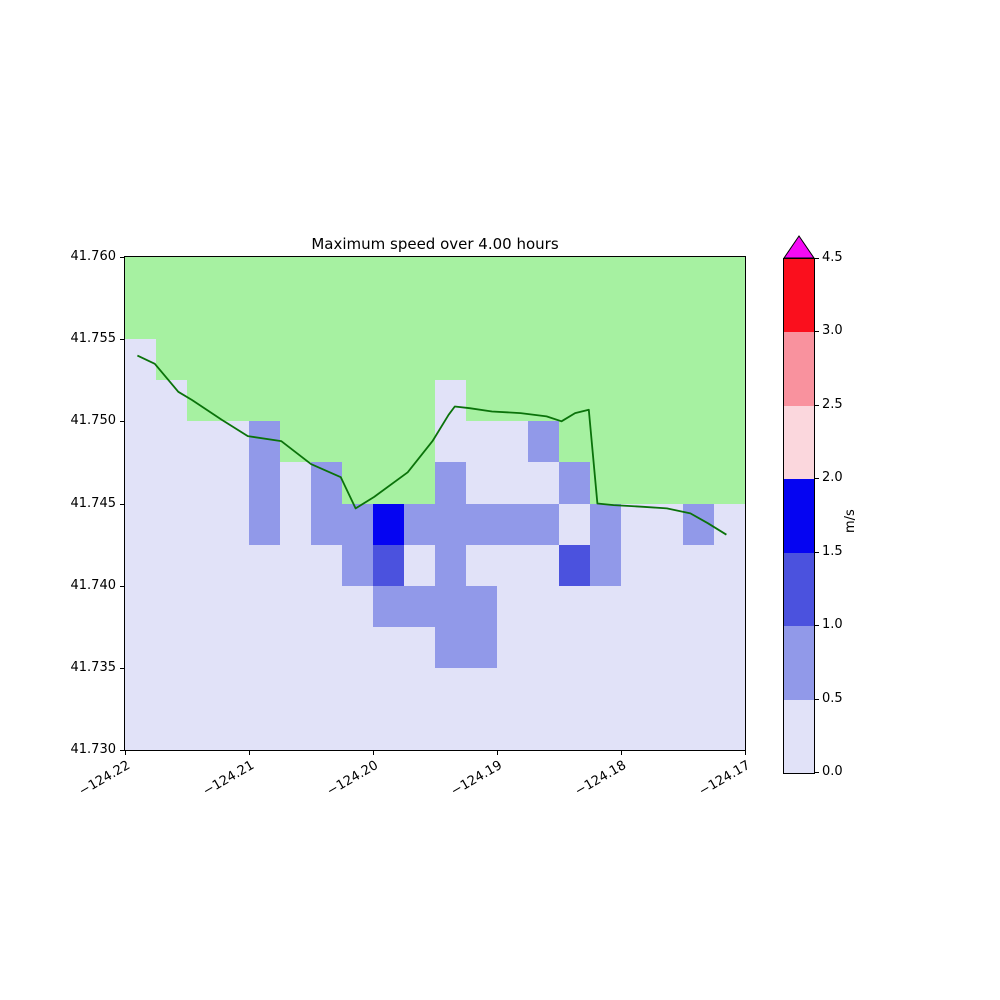 The height and width of the screenshot is (1000, 1000). What do you see at coordinates (832, 330) in the screenshot?
I see `colorbar-tick-label: 3.0` at bounding box center [832, 330].